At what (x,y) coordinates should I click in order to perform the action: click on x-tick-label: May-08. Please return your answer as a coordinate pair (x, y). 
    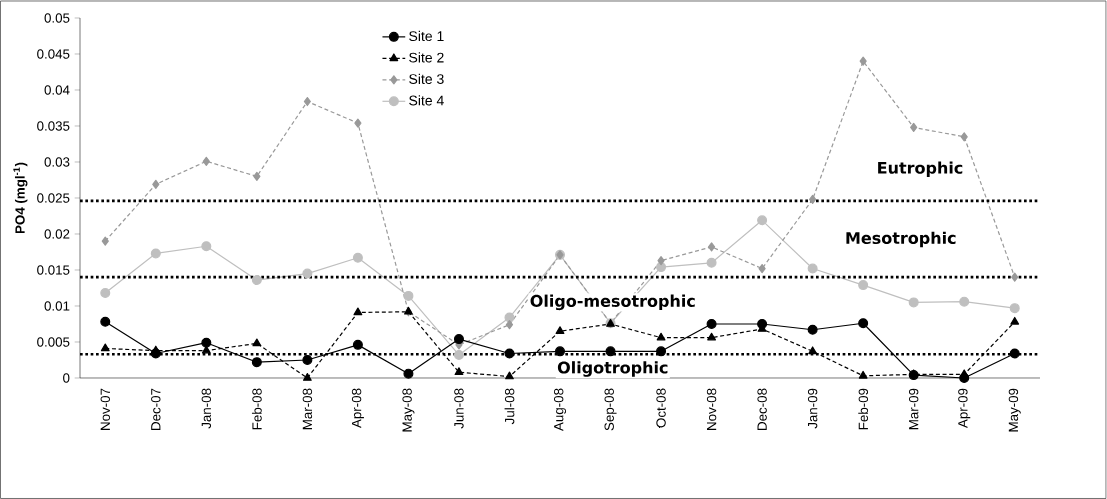
    Looking at the image, I should click on (408, 410).